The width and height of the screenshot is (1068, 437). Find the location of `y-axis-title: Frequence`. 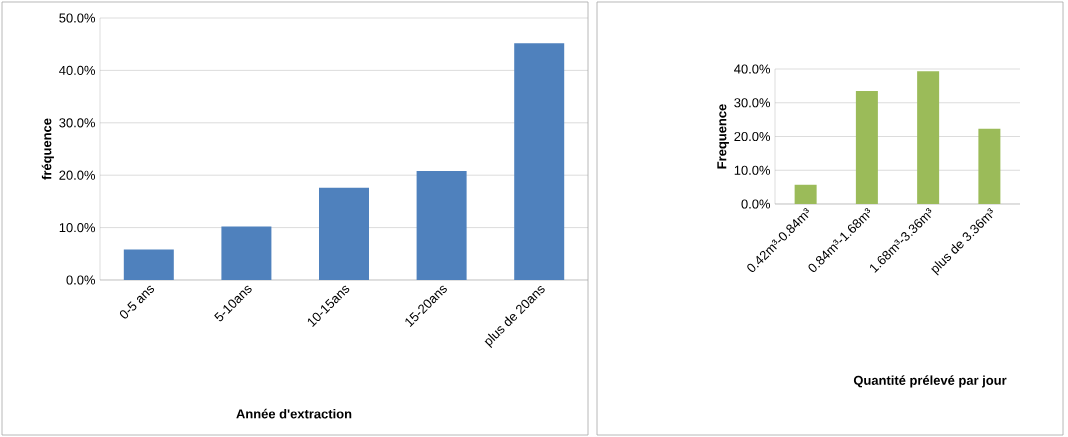

y-axis-title: Frequence is located at coordinates (723, 136).